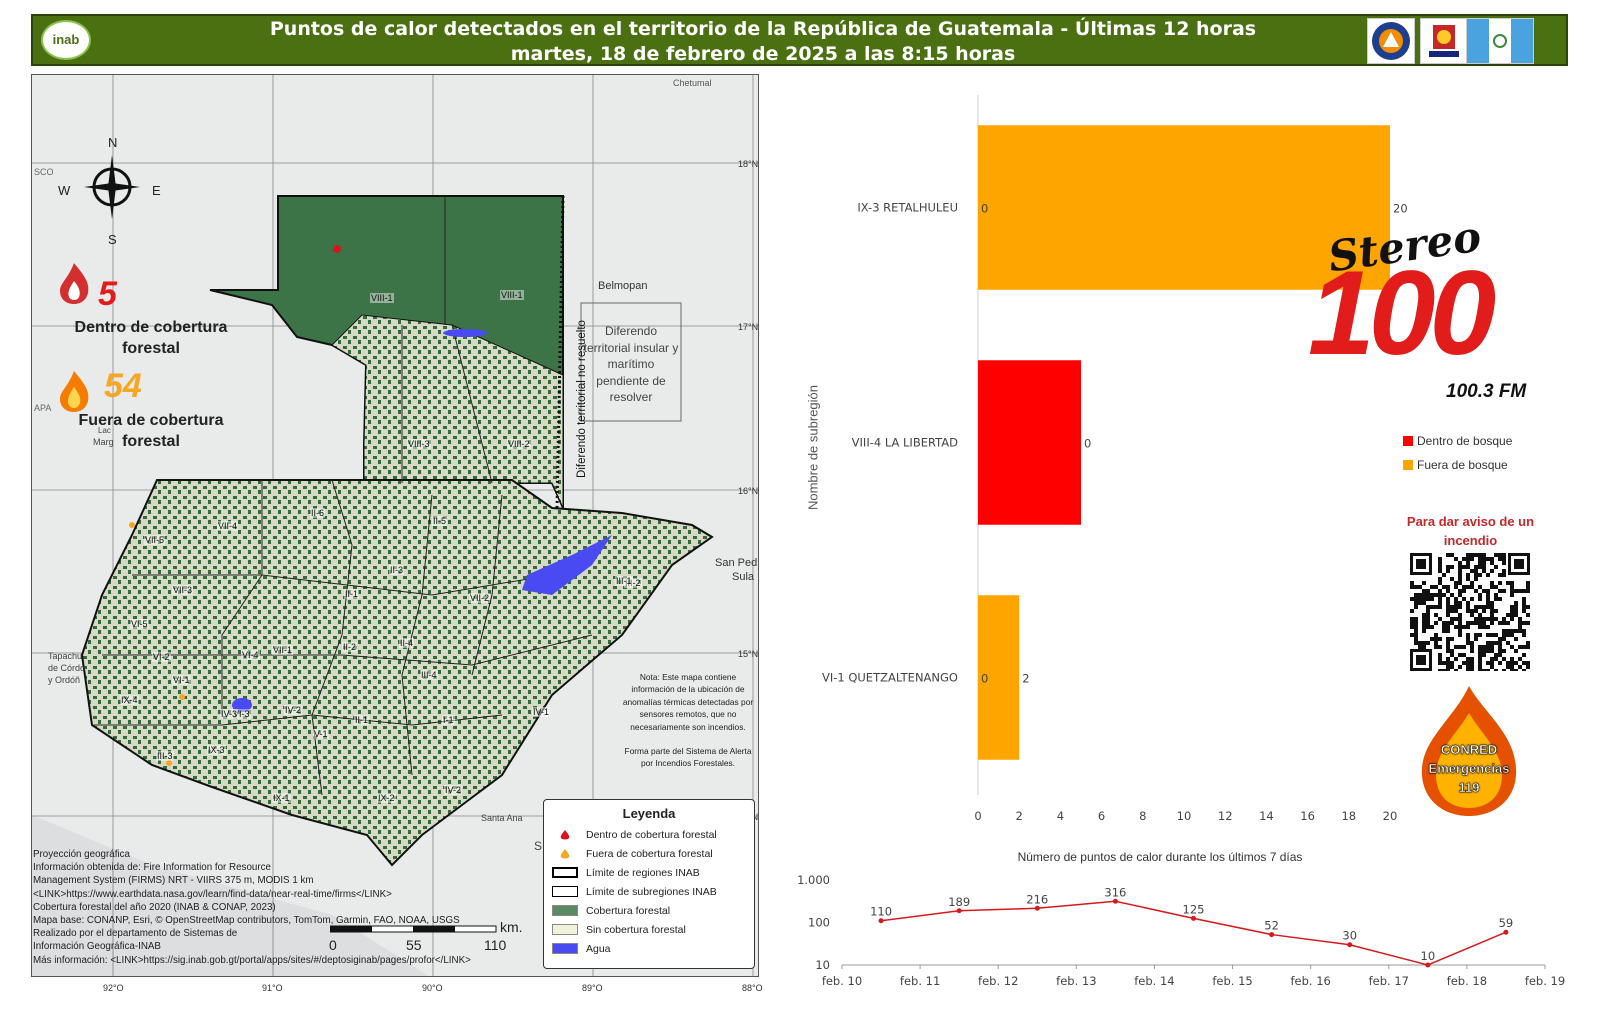  I want to click on scale-bar, so click(413, 929).